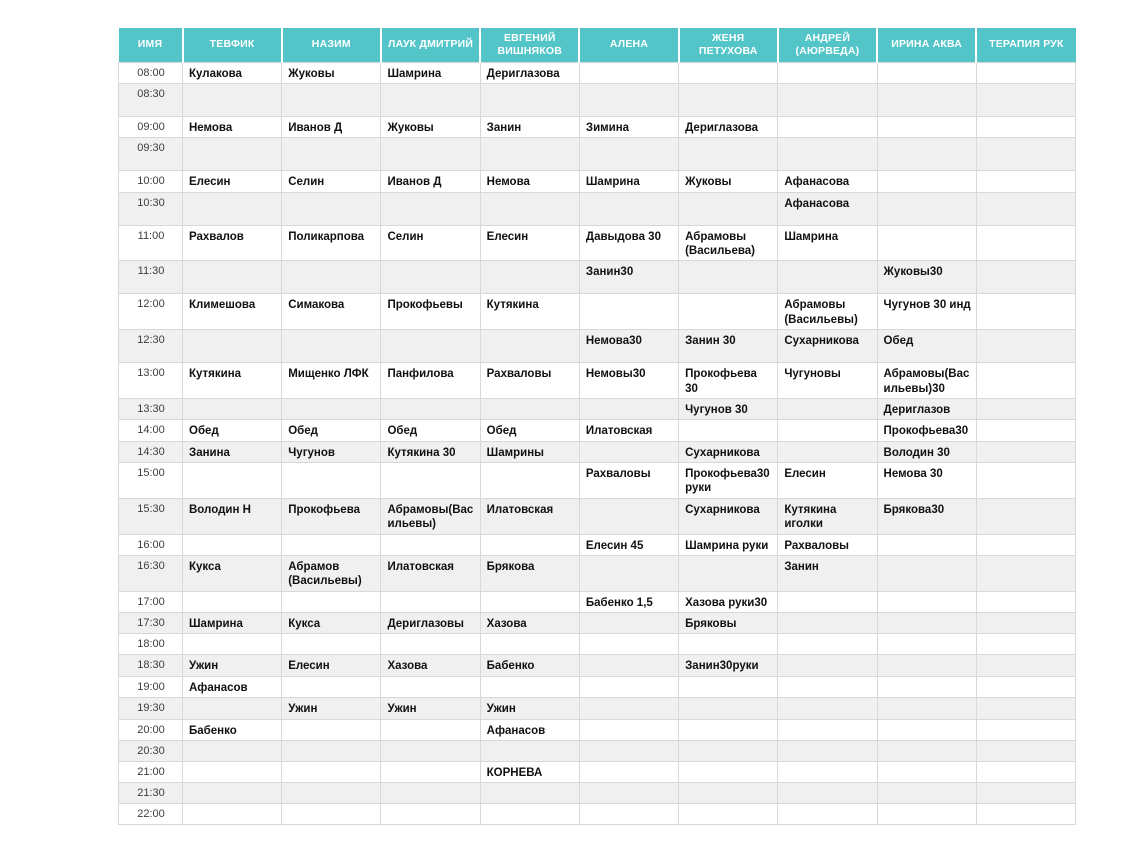  I want to click on schedule-cell: Брякова30, so click(926, 516).